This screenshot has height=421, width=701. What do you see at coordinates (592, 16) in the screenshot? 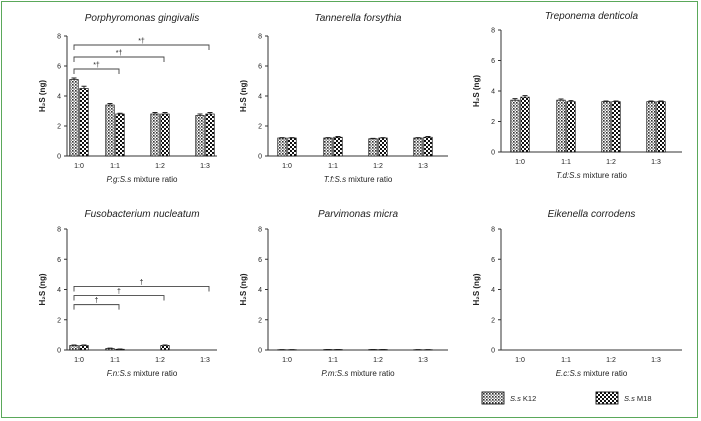
I see `chart-title: Treponema denticola` at bounding box center [592, 16].